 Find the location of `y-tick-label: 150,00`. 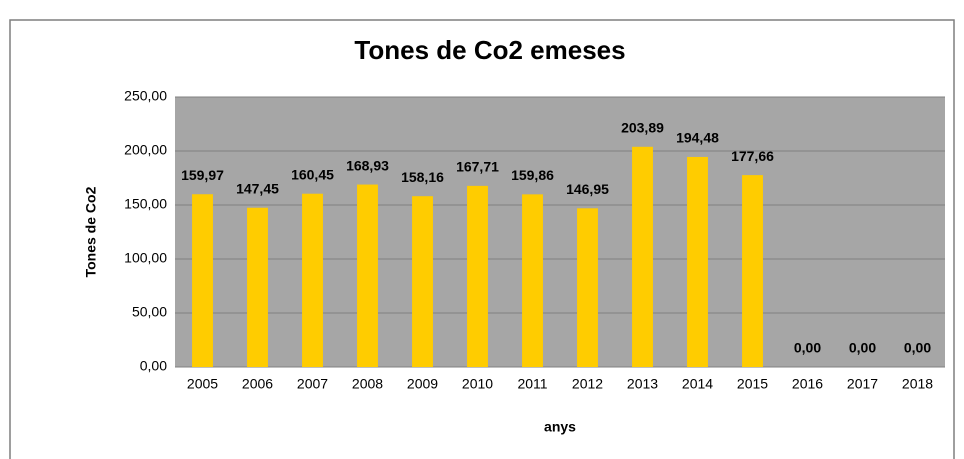

y-tick-label: 150,00 is located at coordinates (145, 204).